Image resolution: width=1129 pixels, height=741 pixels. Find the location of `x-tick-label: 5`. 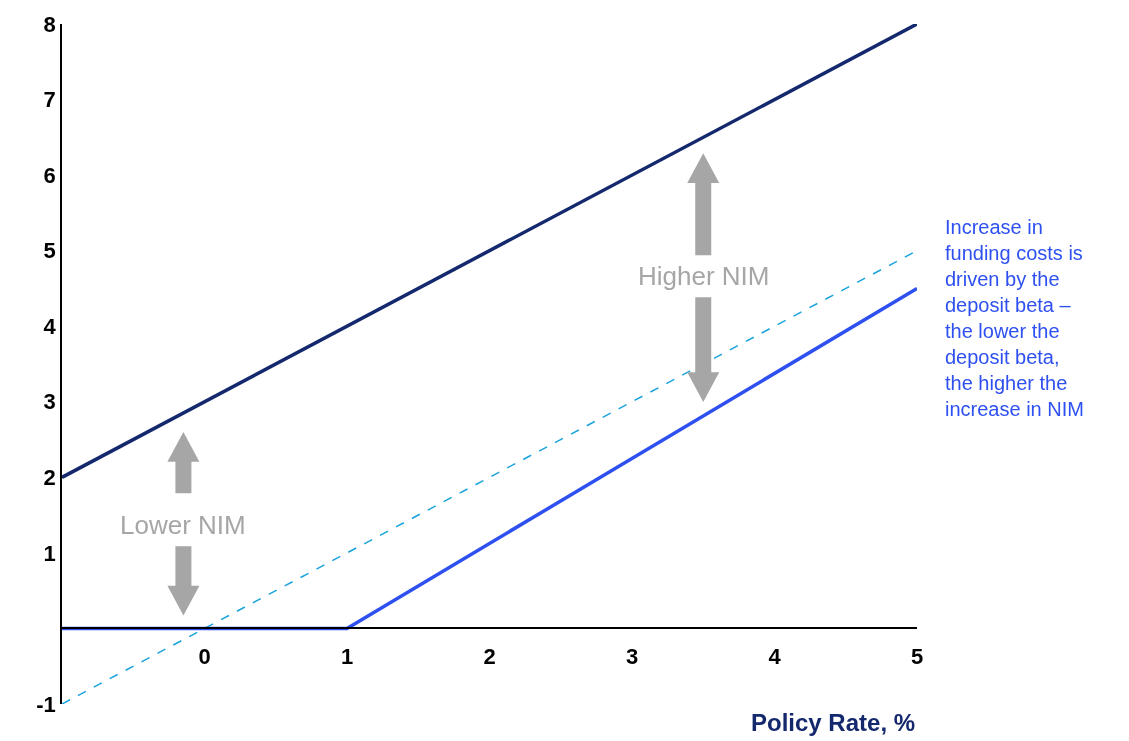

x-tick-label: 5 is located at coordinates (917, 656).